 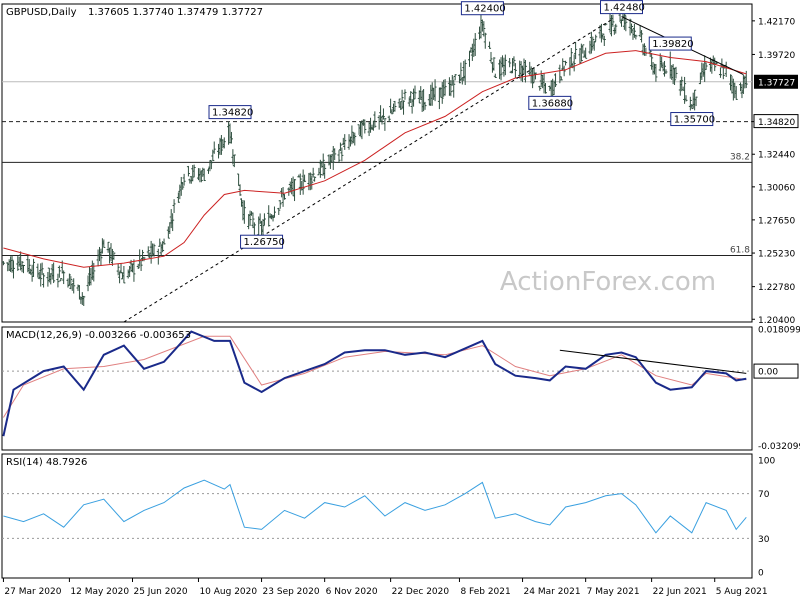 I want to click on macd-zero-box, so click(x=776, y=371).